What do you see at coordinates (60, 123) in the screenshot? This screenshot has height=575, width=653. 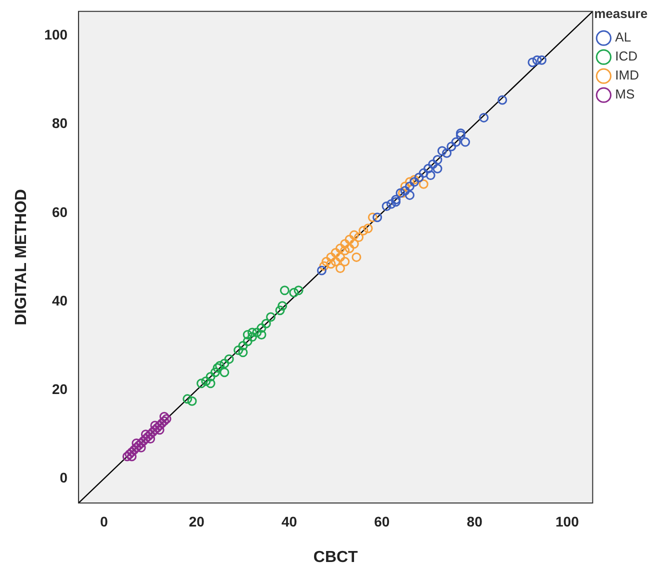 I see `y-tick-label: 80` at bounding box center [60, 123].